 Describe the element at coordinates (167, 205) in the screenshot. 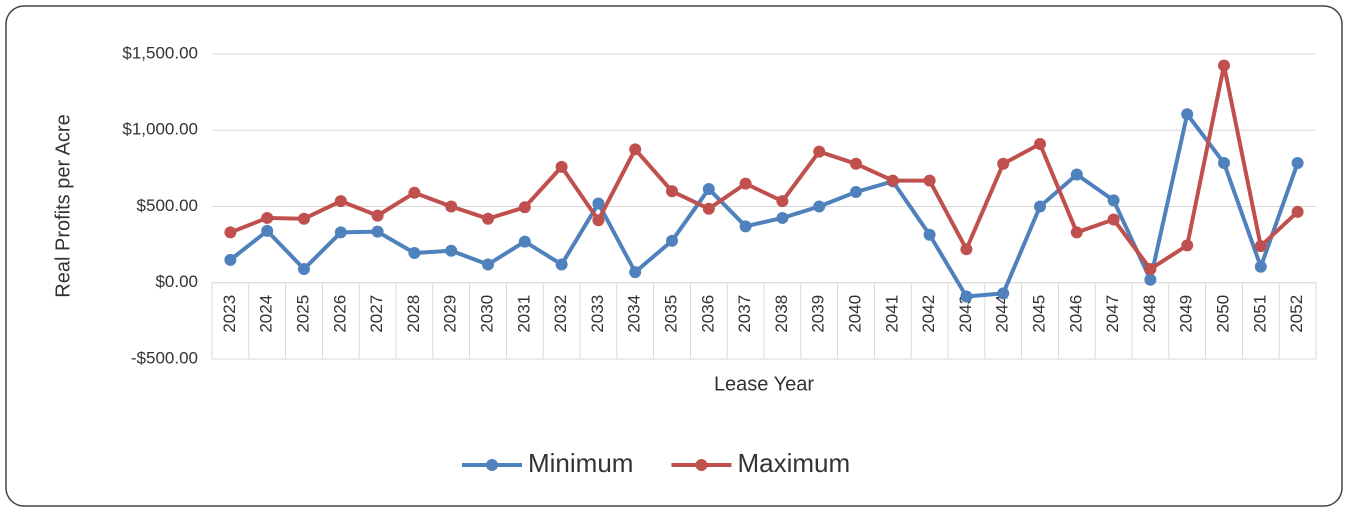

I see `y-tick-label: $500.00` at that location.